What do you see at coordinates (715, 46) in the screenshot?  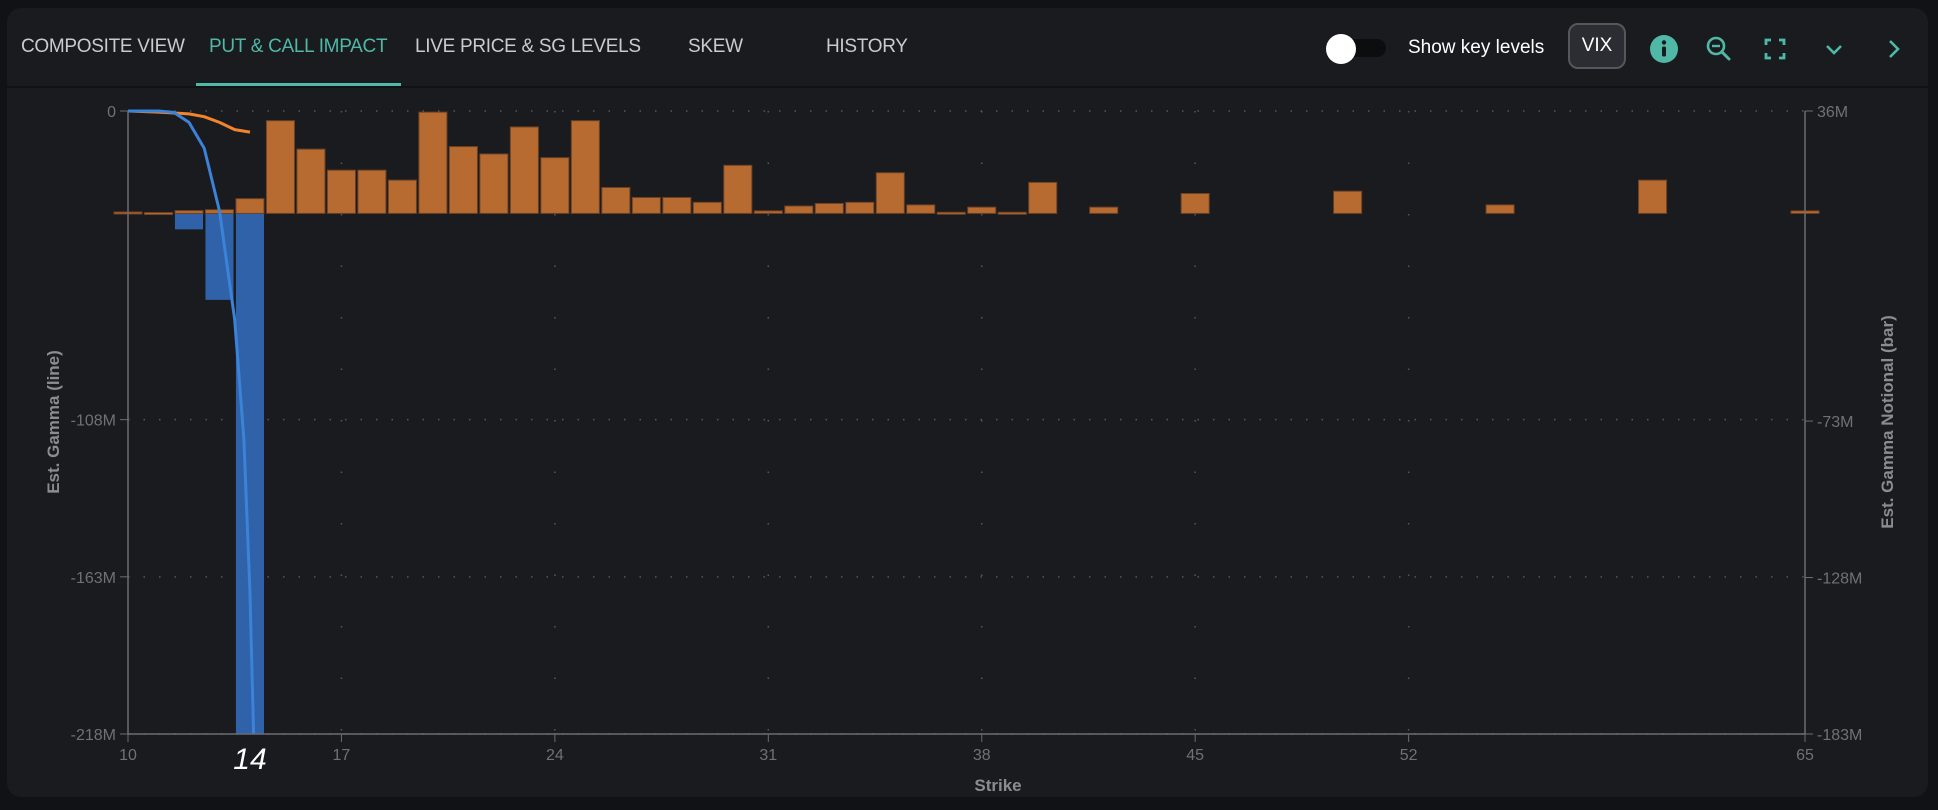 I see `tab-skew: SKEW` at bounding box center [715, 46].